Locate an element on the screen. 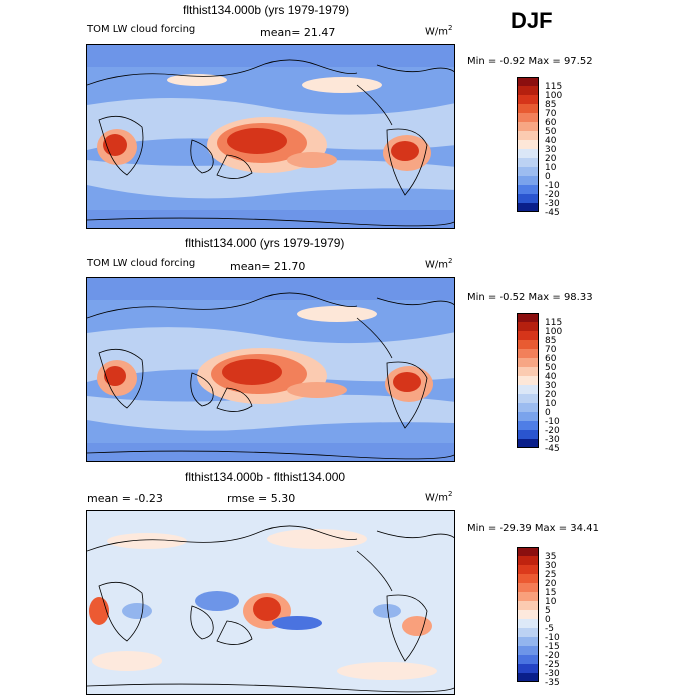 The height and width of the screenshot is (700, 700). panel3-minmax: Min = -29.39 Max = 34.41 is located at coordinates (533, 528).